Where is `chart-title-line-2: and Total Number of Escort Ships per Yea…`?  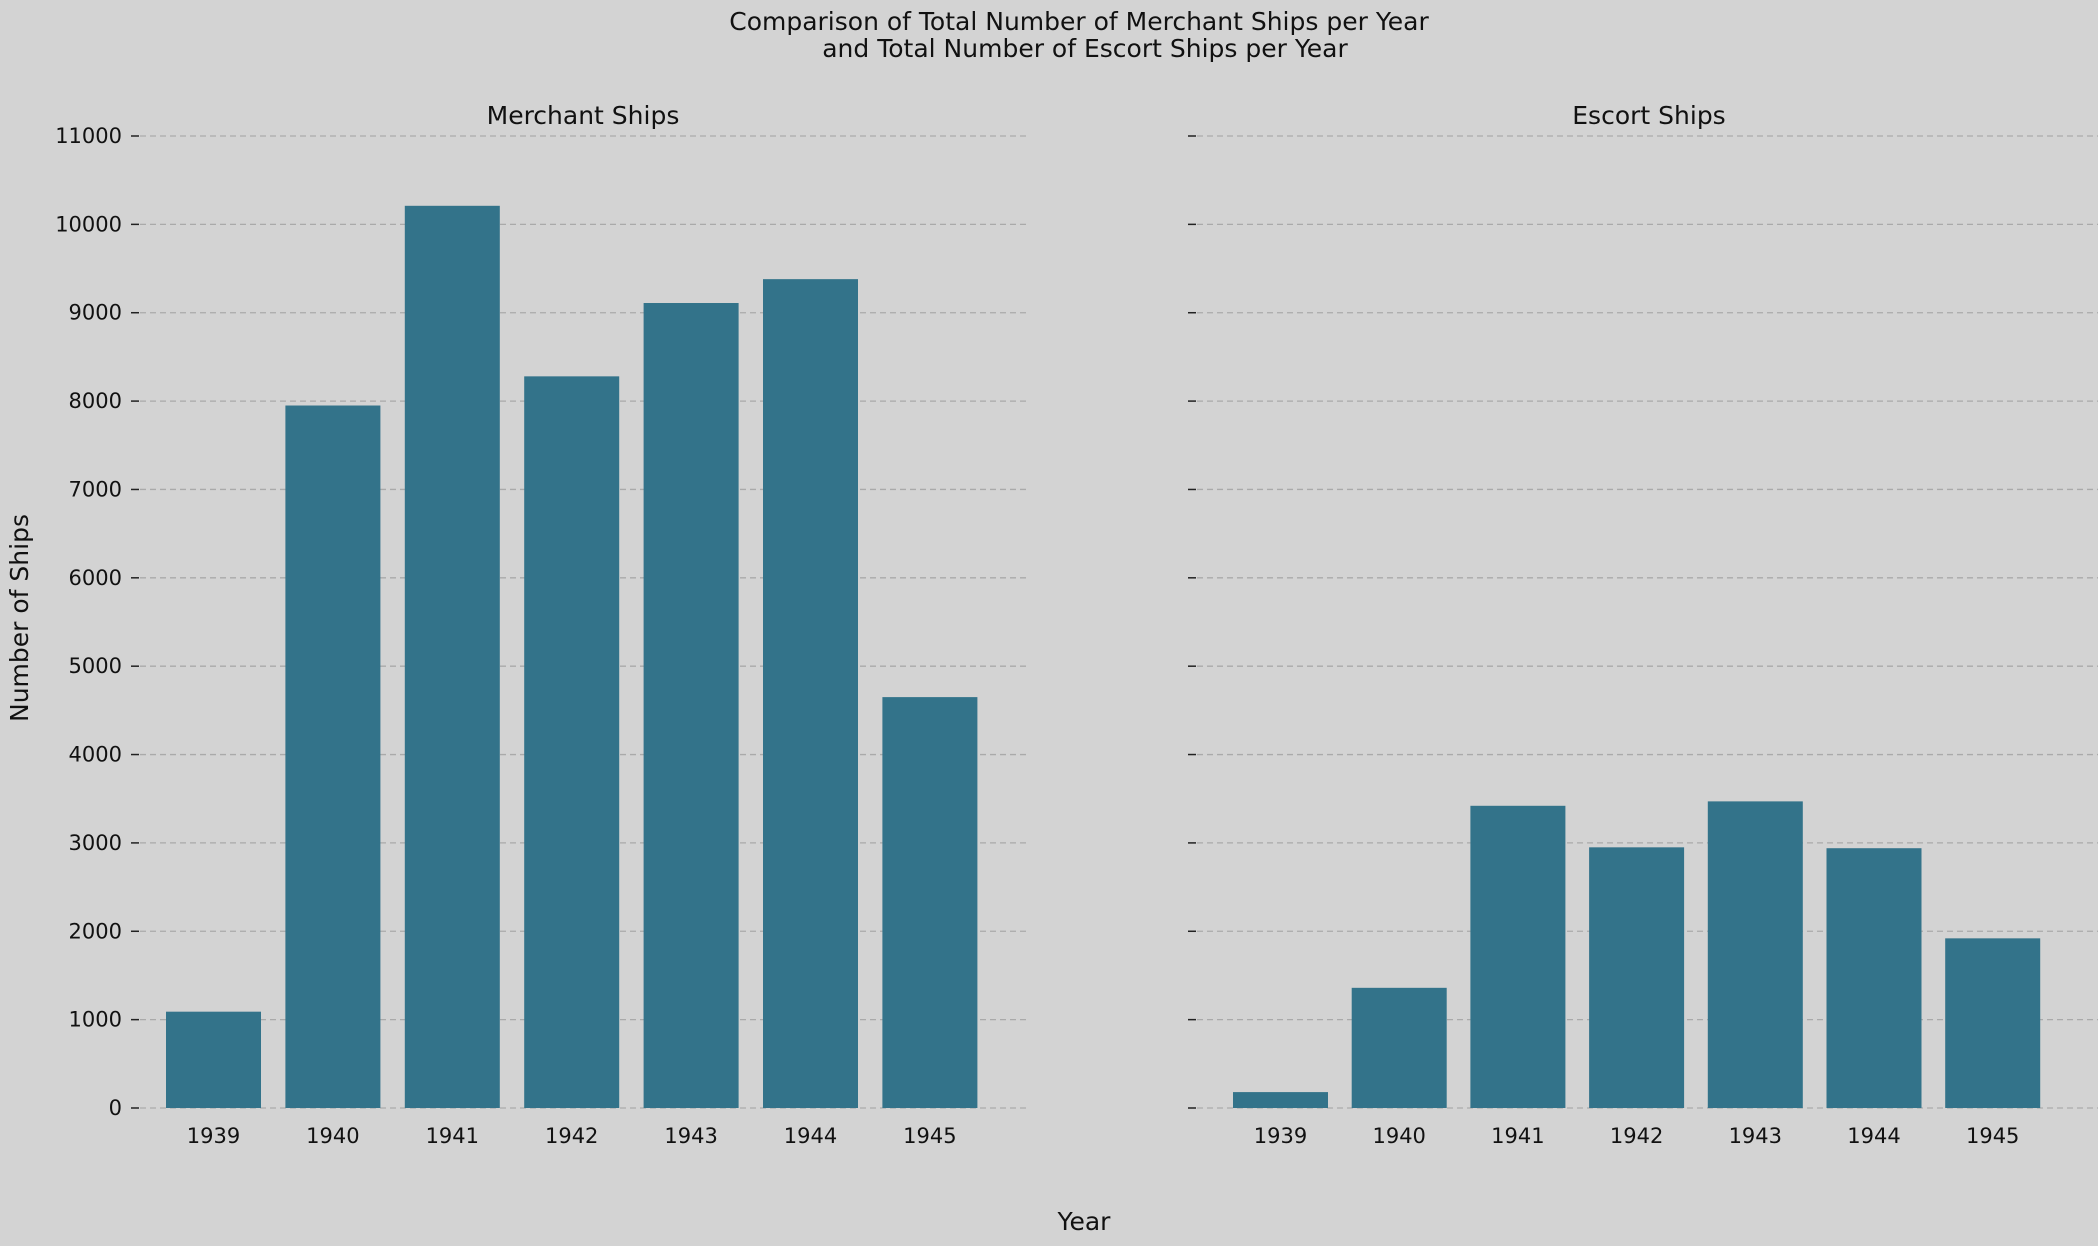
chart-title-line-2: and Total Number of Escort Ships per Yea… is located at coordinates (1085, 48).